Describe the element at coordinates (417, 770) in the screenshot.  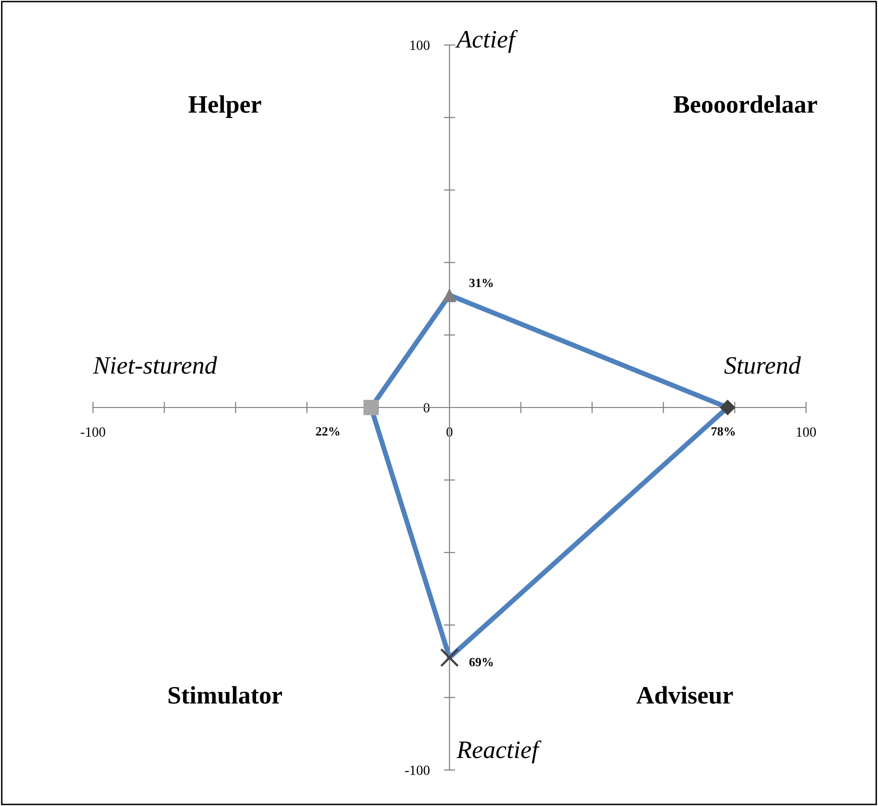
I see `y-tick-label: -100` at that location.